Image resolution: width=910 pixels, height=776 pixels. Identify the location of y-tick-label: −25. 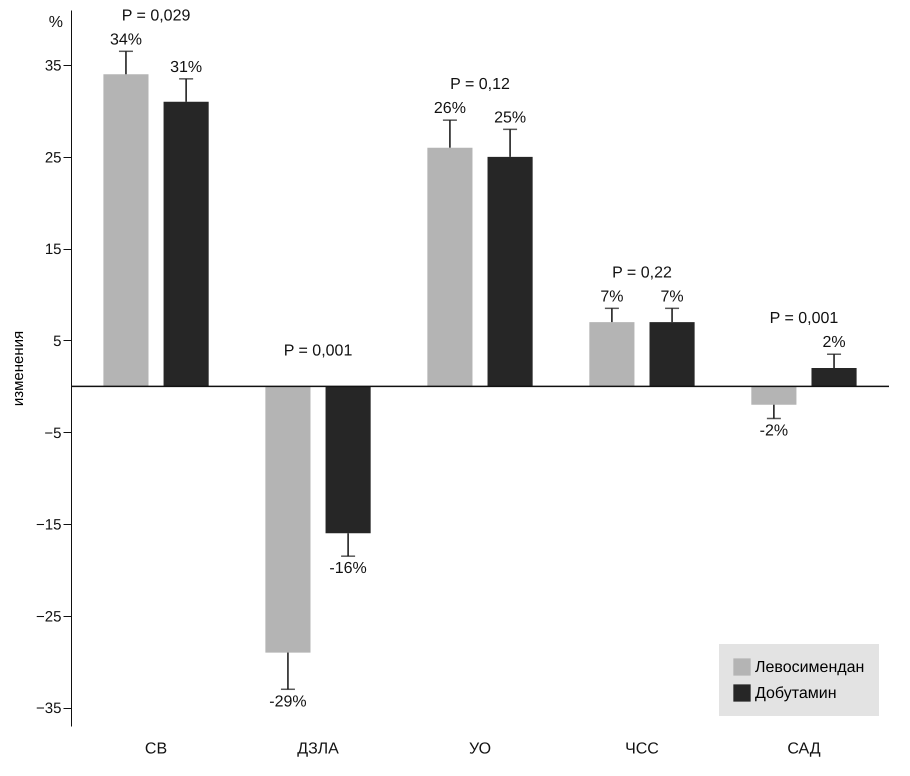
(49, 617).